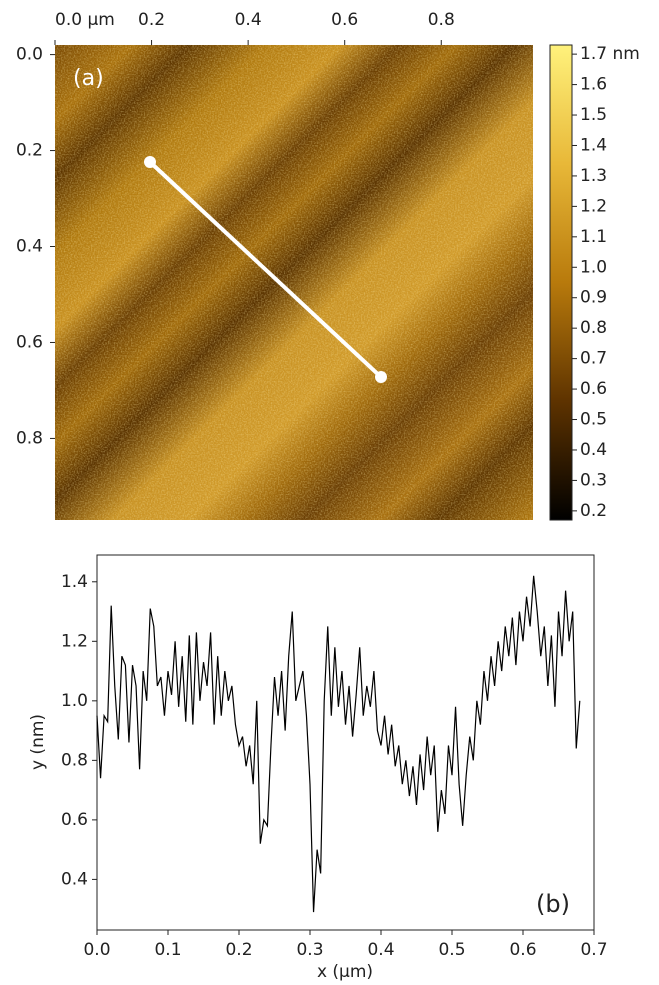 This screenshot has width=659, height=985. What do you see at coordinates (88, 78) in the screenshot?
I see `panel-label: (a)` at bounding box center [88, 78].